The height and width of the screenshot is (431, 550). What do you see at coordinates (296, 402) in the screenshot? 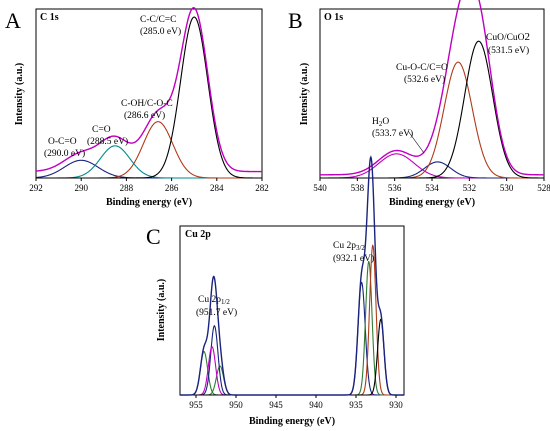
I see `panel-c-x-ticks: 955 950 945 940 935 930` at bounding box center [296, 402].